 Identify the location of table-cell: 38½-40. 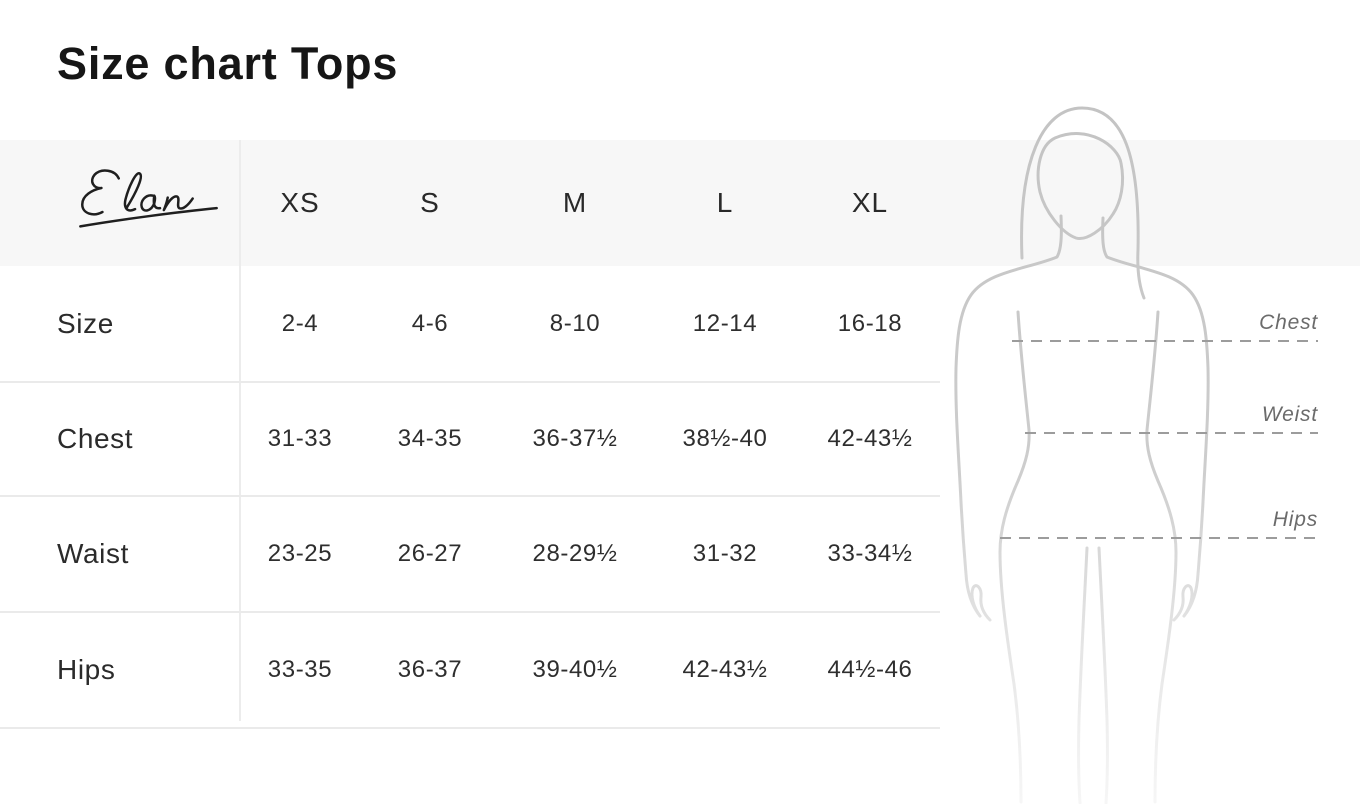
(725, 438).